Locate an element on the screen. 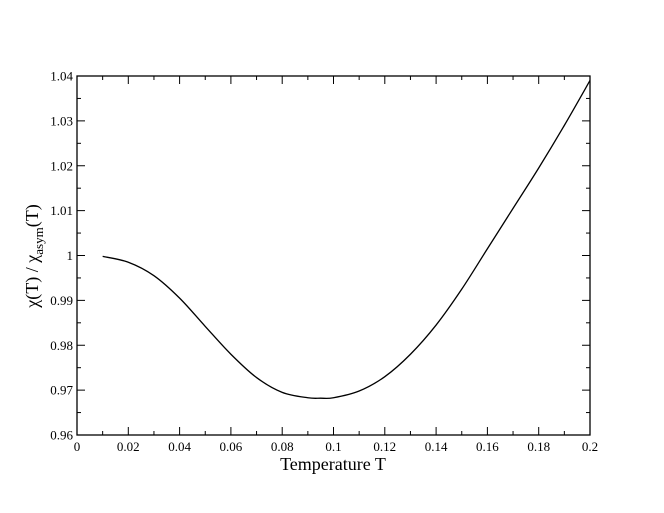 The width and height of the screenshot is (664, 513). y-axis-title: χ(T) / χasym(T) is located at coordinates (34, 256).